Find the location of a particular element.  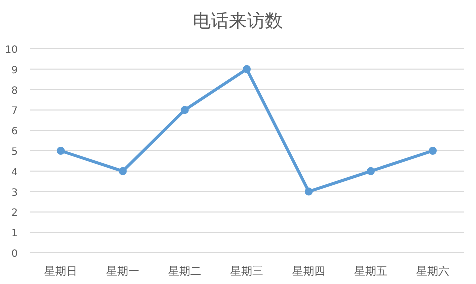

x-tick-label: 星期三 is located at coordinates (247, 271).